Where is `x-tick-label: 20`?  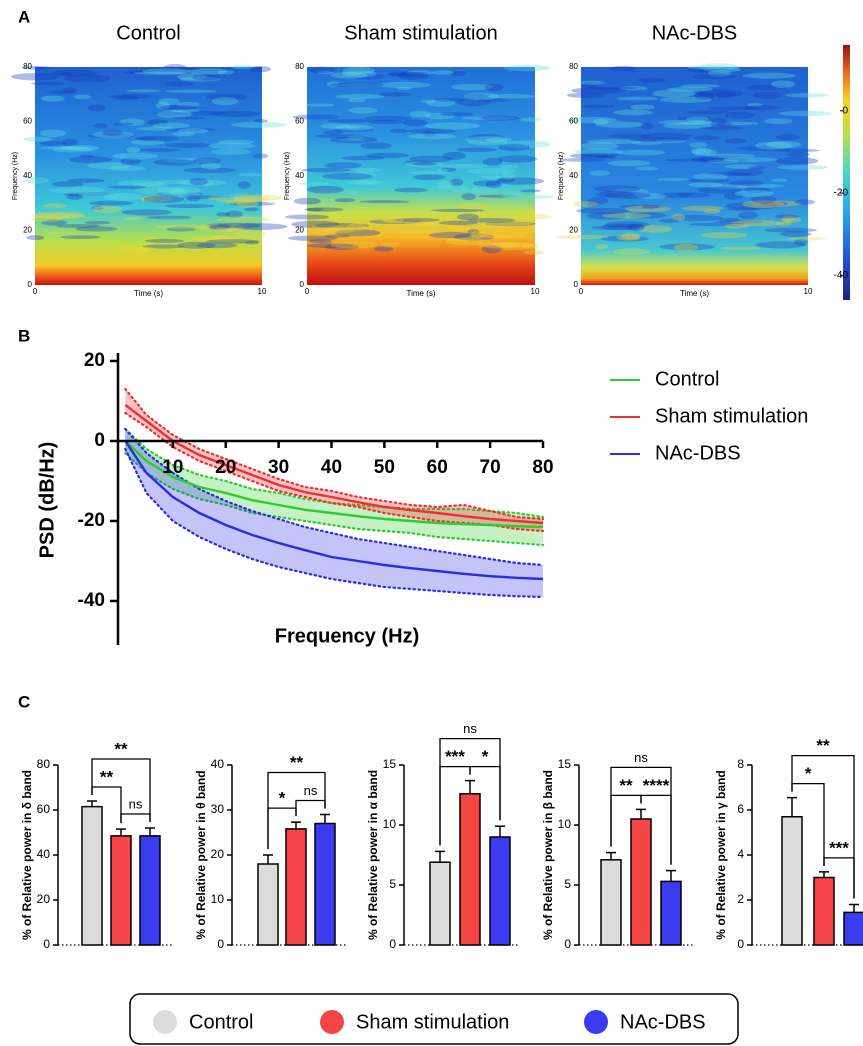 x-tick-label: 20 is located at coordinates (225, 467).